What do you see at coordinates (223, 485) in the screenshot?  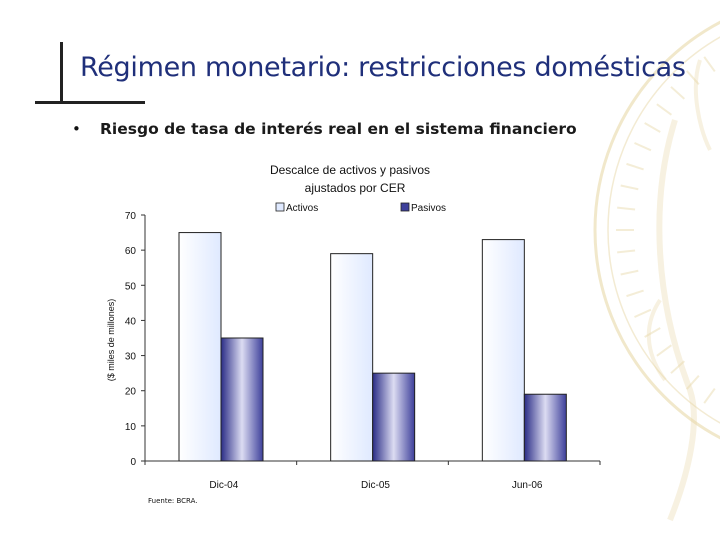 I see `x-tick-label: Dic-04` at bounding box center [223, 485].